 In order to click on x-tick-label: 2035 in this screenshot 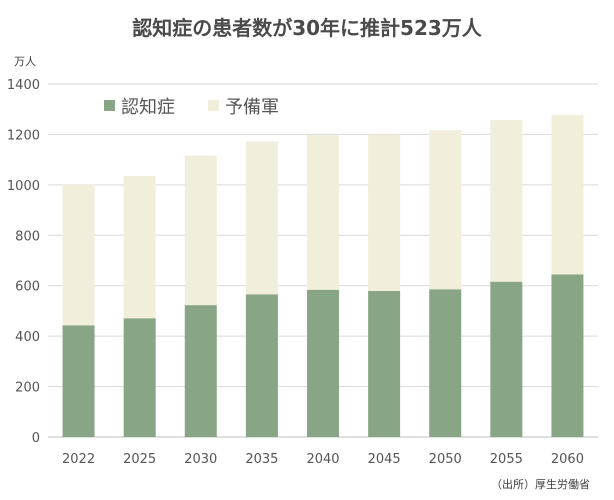, I will do `click(261, 459)`.